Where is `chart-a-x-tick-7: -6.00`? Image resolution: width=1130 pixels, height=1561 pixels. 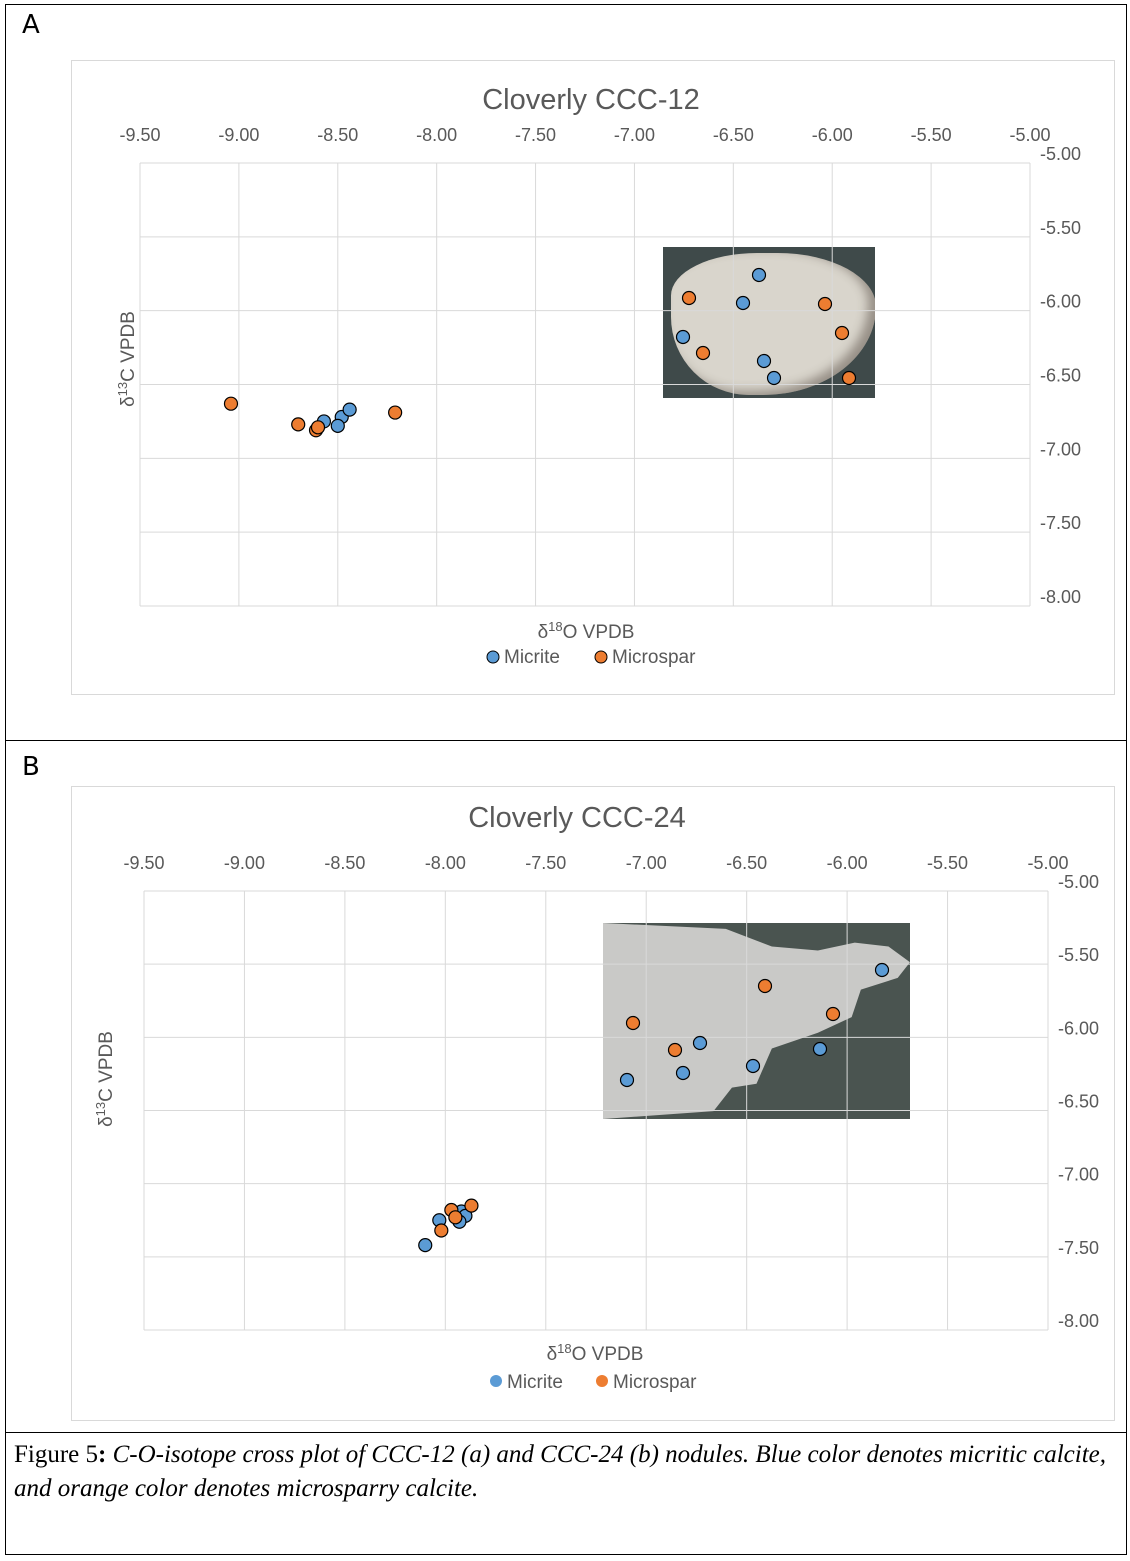
chart-a-x-tick-7: -6.00 is located at coordinates (832, 135).